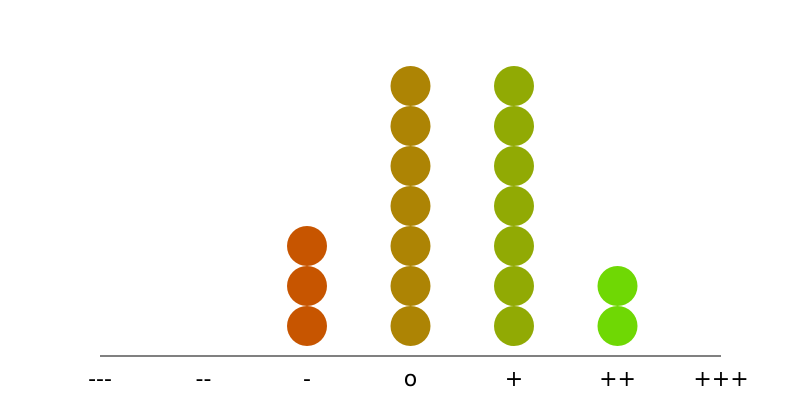 The width and height of the screenshot is (800, 400). Describe the element at coordinates (418, 379) in the screenshot. I see `tick-labels: --- -- - o + ++ +++` at that location.